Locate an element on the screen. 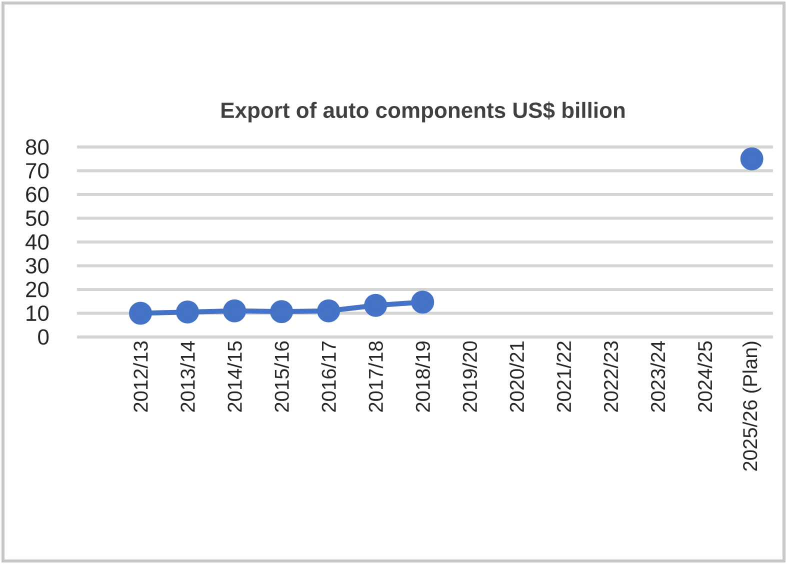 Image resolution: width=787 pixels, height=564 pixels. x-tick-label: 2020/21 is located at coordinates (516, 377).